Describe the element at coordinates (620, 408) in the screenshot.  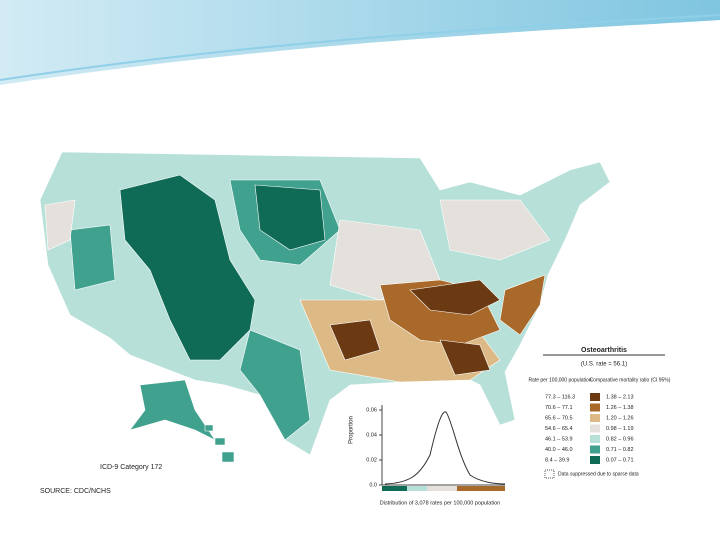
I see `legend-ratio: 1.26 – 1.38` at that location.